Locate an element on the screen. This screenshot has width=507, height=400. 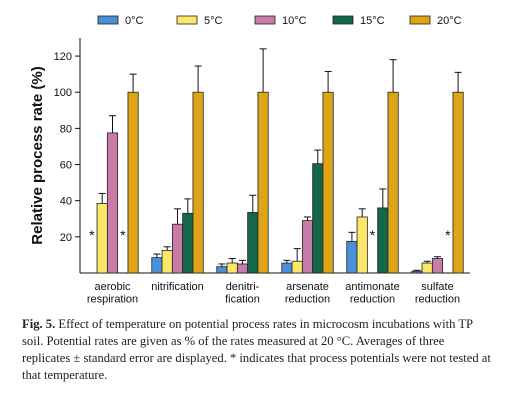
caption-label: Fig. 5. is located at coordinates (39, 324).